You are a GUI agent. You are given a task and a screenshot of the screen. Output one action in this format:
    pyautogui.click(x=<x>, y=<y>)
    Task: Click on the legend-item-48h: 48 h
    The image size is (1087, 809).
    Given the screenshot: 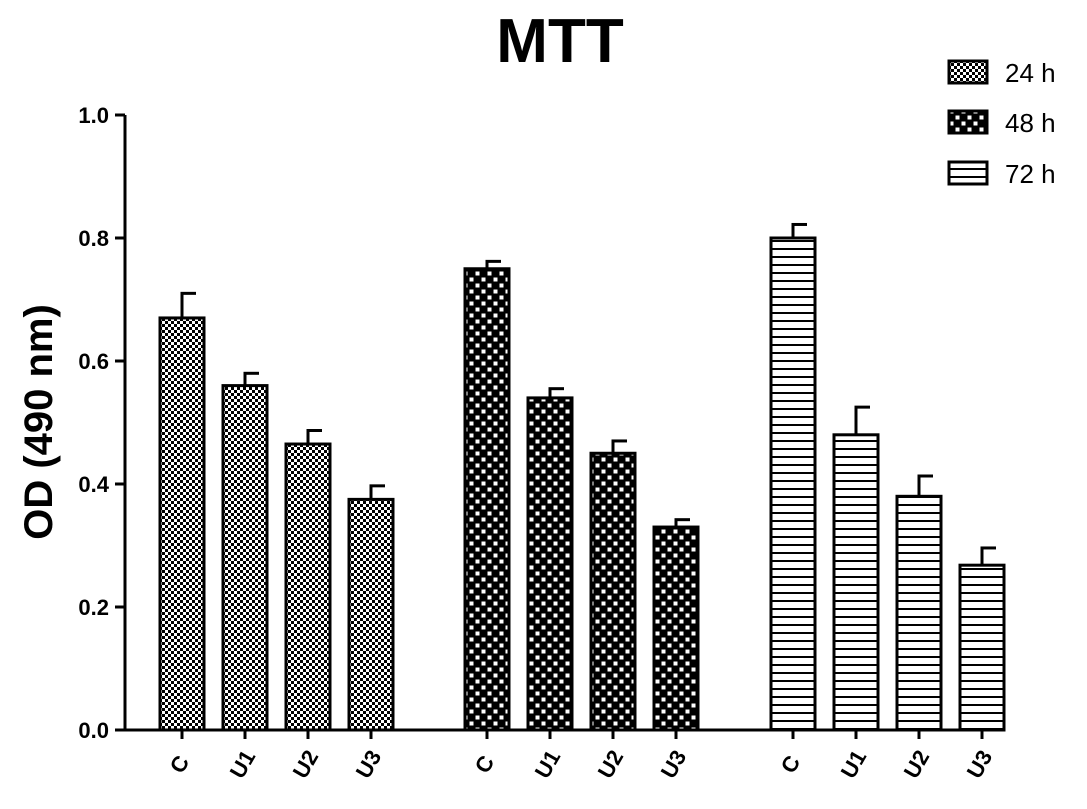 What is the action you would take?
    pyautogui.click(x=1001, y=123)
    